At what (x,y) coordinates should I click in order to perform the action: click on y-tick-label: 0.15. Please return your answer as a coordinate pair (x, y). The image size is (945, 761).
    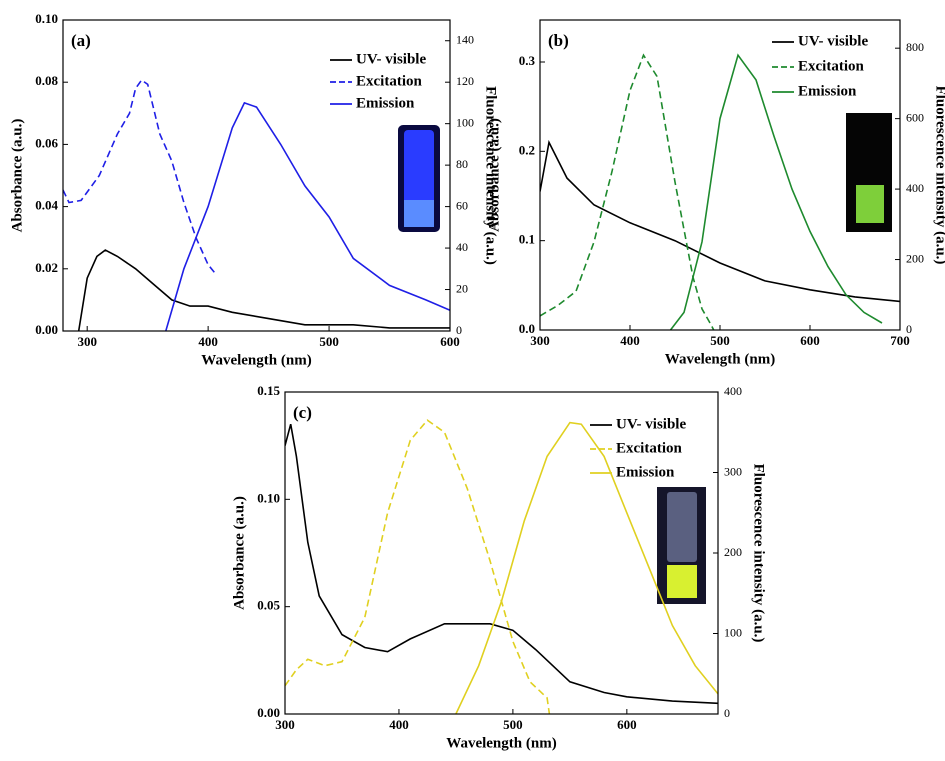
    Looking at the image, I should click on (268, 390).